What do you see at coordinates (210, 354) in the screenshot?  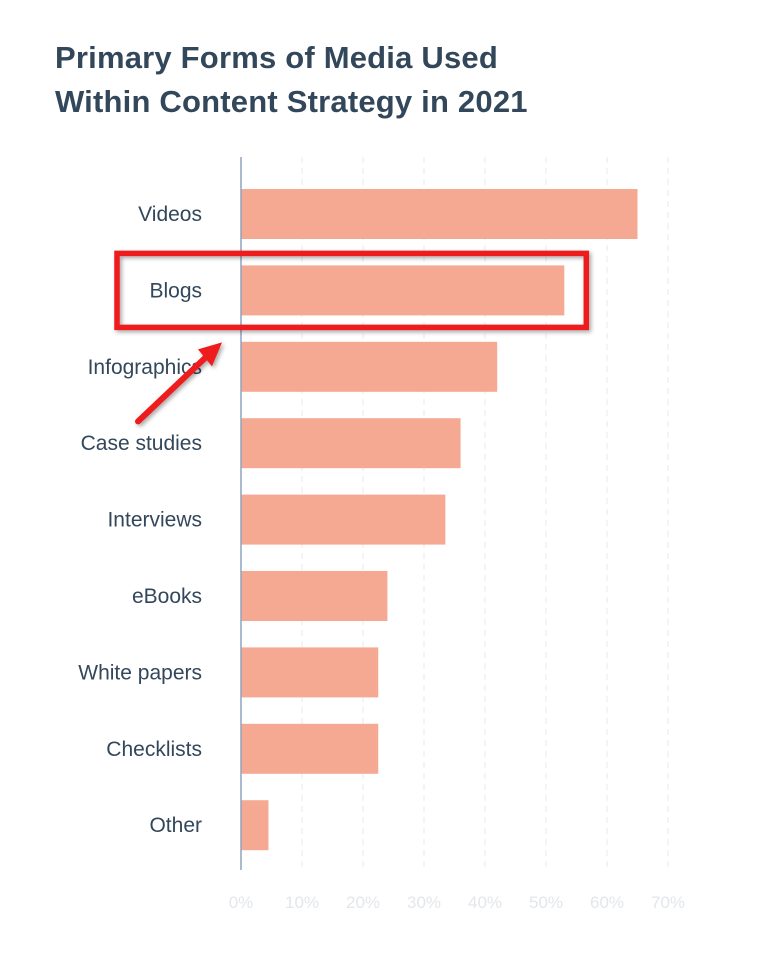 I see `arrow-head` at bounding box center [210, 354].